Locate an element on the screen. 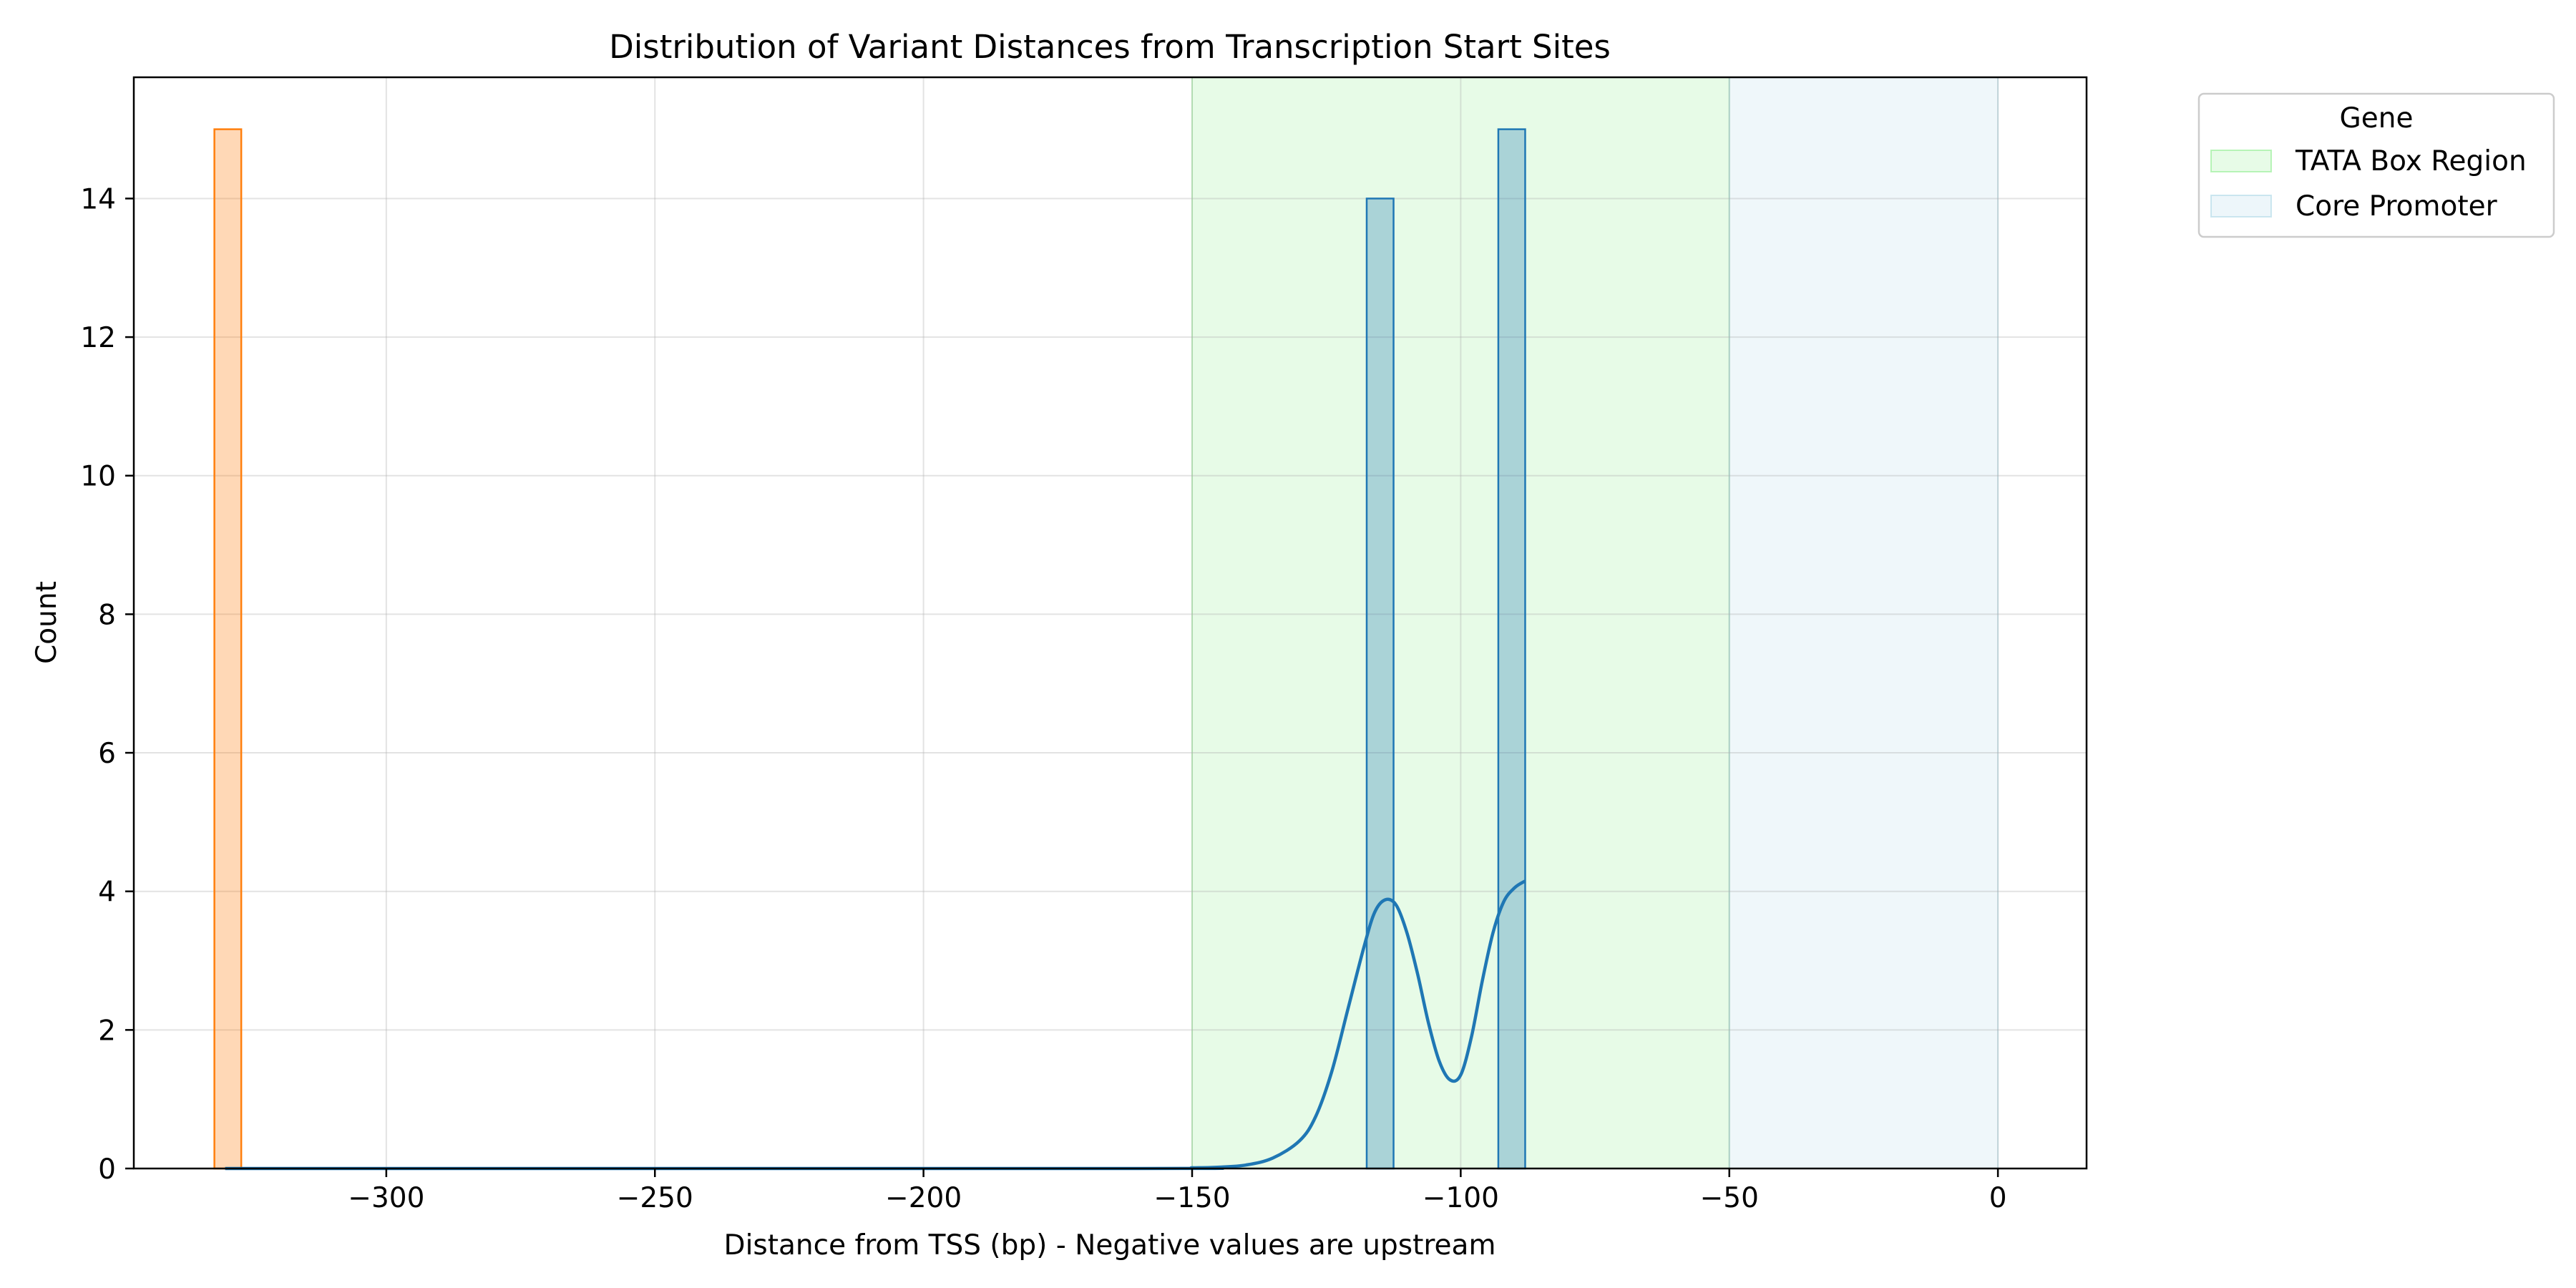 This screenshot has height=1288, width=2576. x-tick-label: −50 is located at coordinates (1729, 1198).